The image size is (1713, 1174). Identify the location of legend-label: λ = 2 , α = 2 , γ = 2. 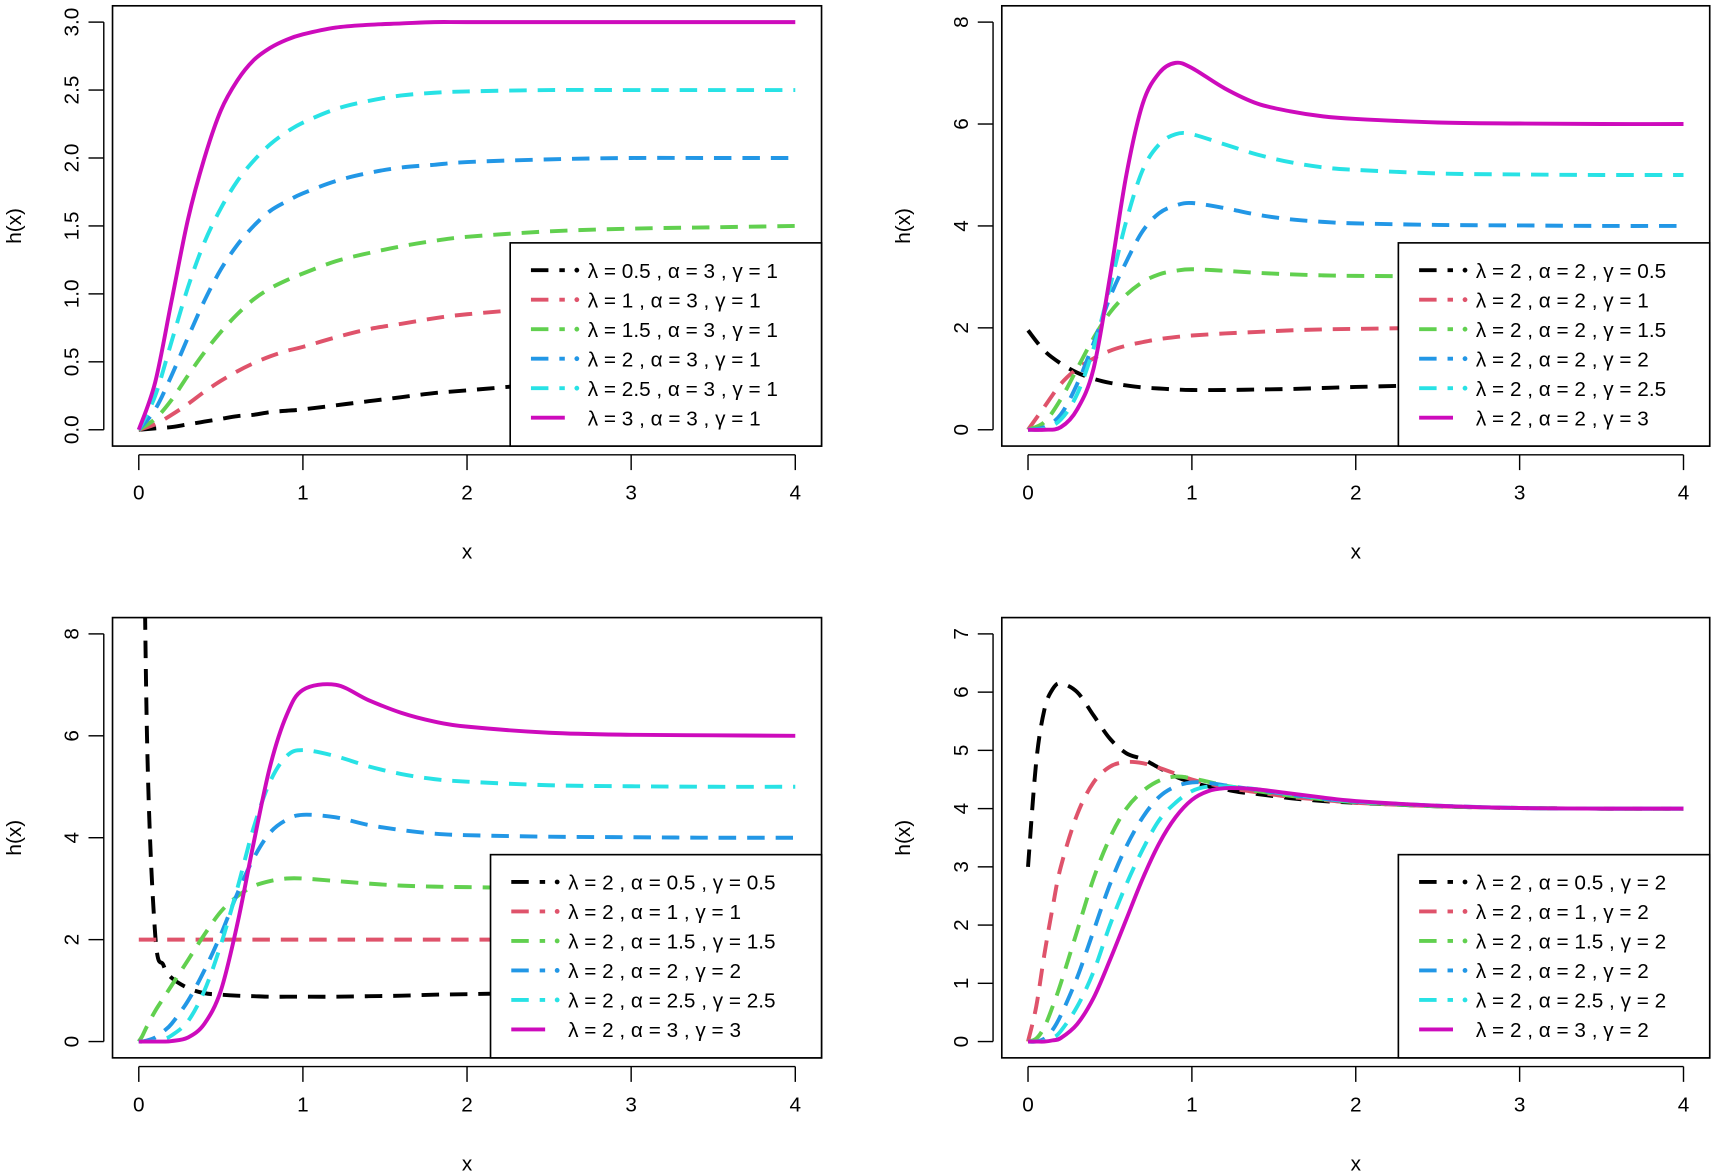
(1562, 971).